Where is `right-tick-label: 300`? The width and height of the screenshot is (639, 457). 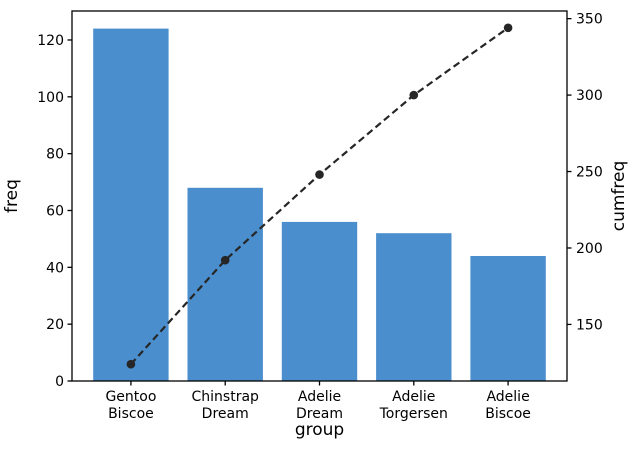 right-tick-label: 300 is located at coordinates (589, 96).